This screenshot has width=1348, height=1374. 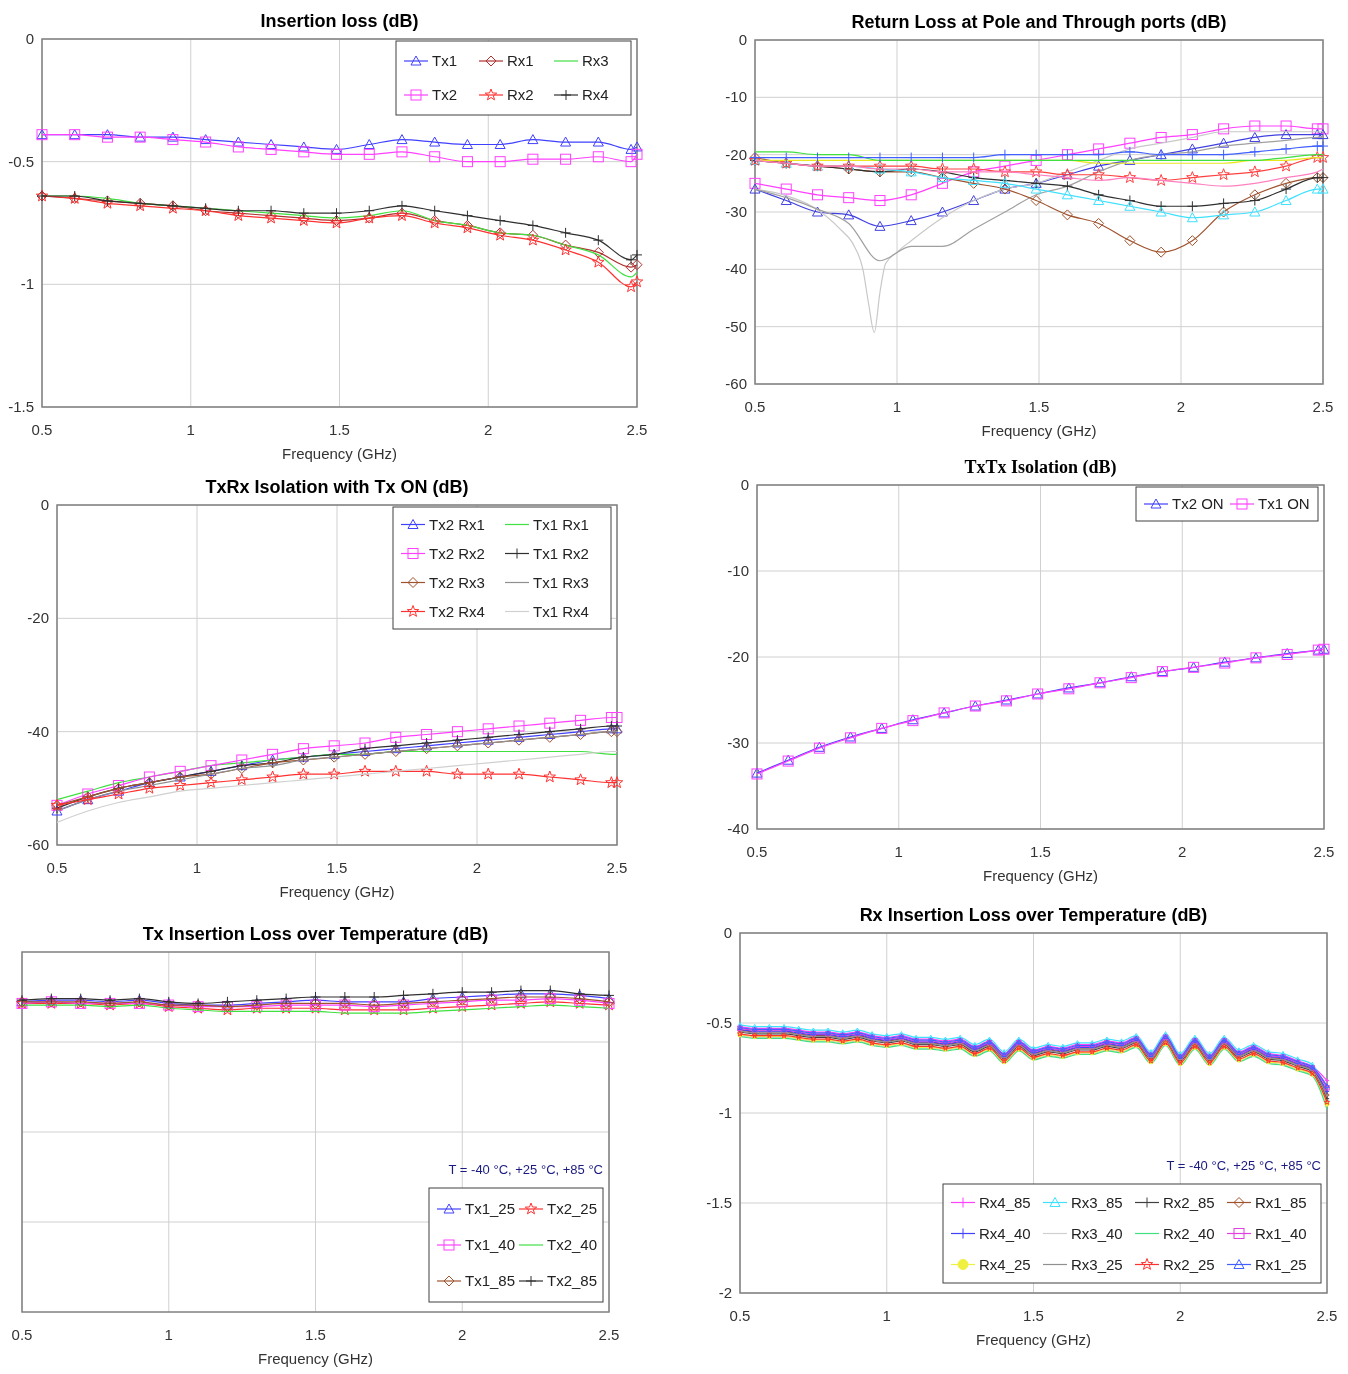 What do you see at coordinates (520, 60) in the screenshot?
I see `legend-label: Rx1` at bounding box center [520, 60].